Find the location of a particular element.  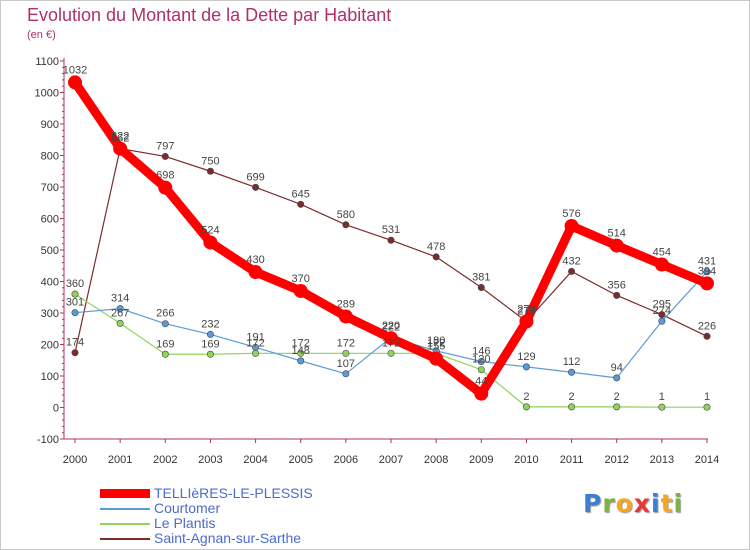

data-label: 94 is located at coordinates (617, 368).